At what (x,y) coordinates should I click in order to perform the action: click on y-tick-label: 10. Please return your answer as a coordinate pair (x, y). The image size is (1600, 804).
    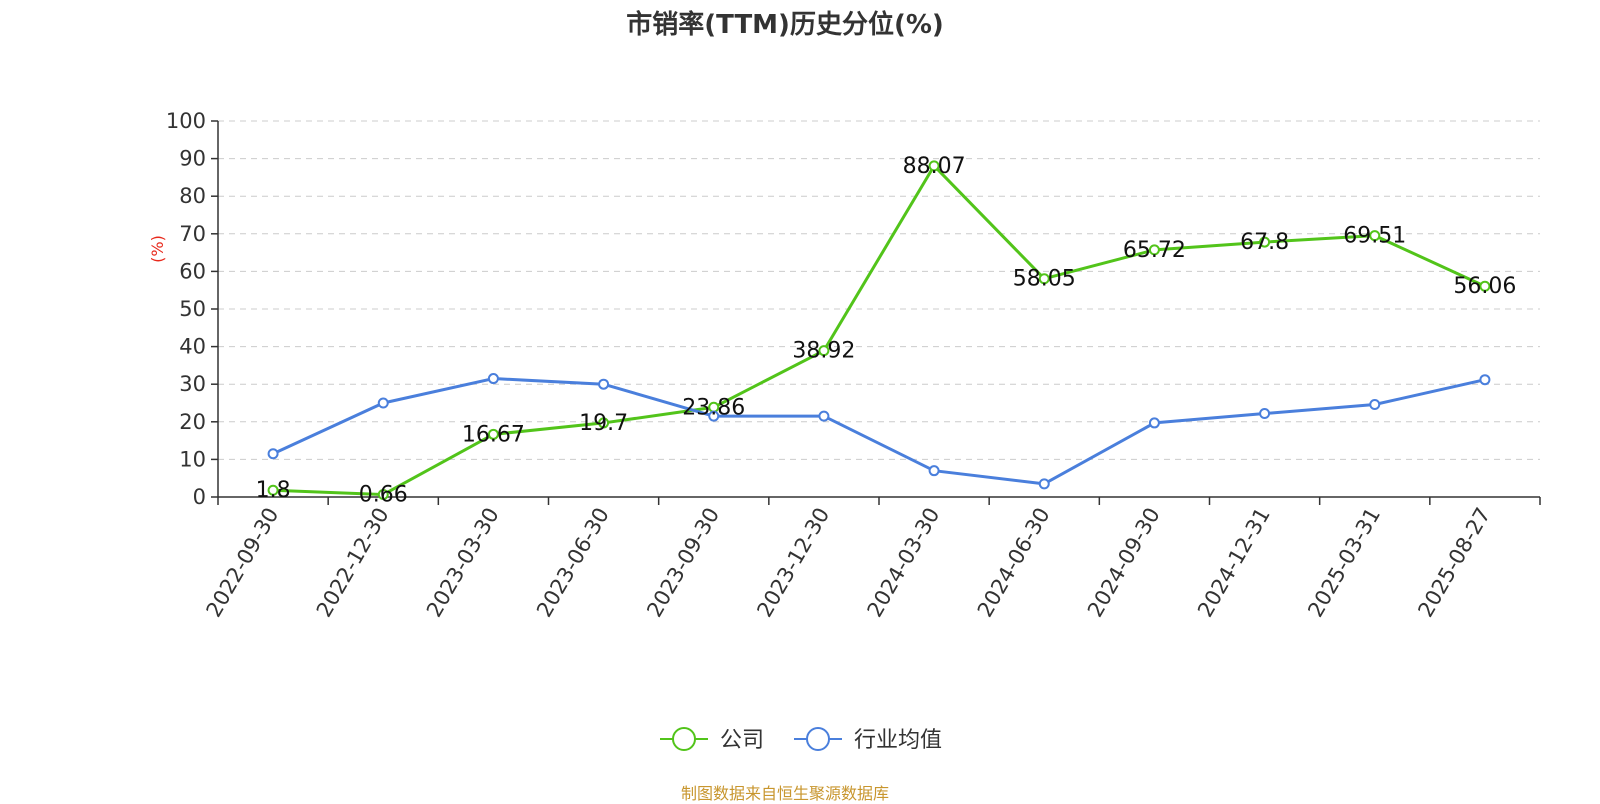
    Looking at the image, I should click on (192, 459).